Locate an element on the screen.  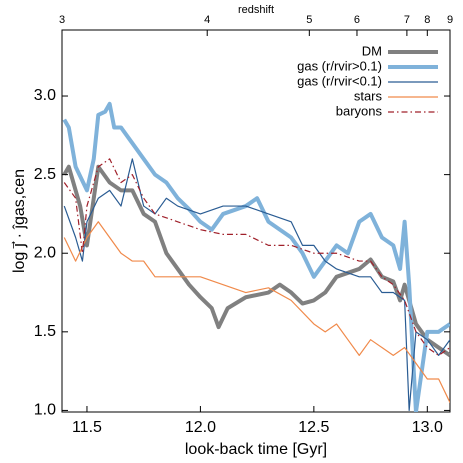
y-axis-label: log j⃗ · ĵgas,cen is located at coordinates (19, 221).